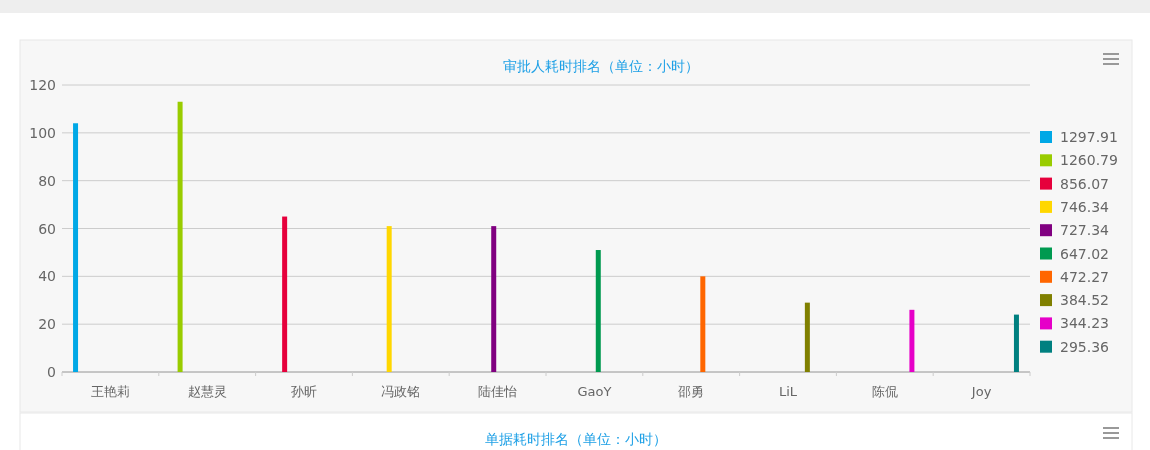  What do you see at coordinates (1084, 183) in the screenshot?
I see `legend-label: 856.07` at bounding box center [1084, 183].